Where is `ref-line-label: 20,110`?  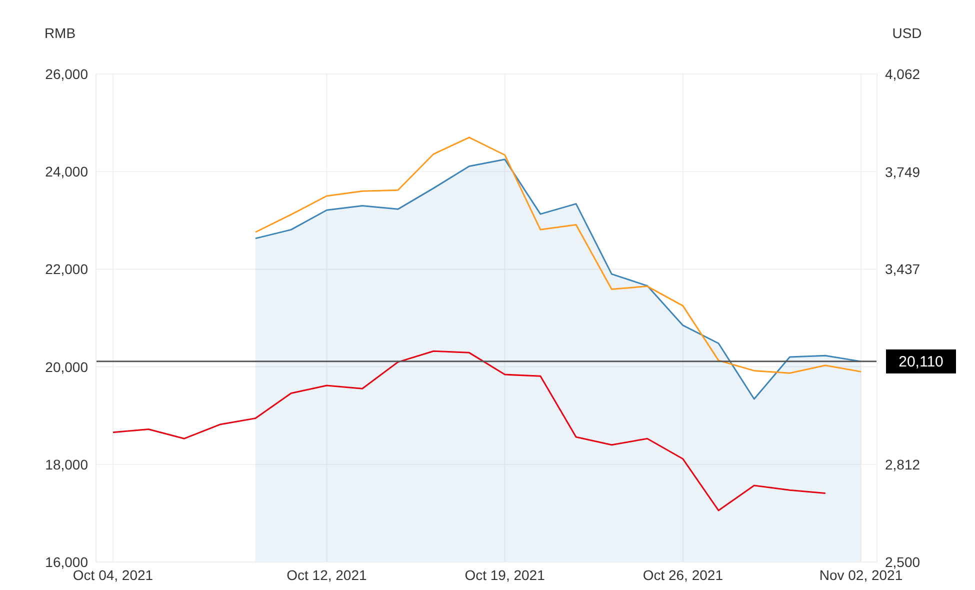 ref-line-label: 20,110 is located at coordinates (921, 361).